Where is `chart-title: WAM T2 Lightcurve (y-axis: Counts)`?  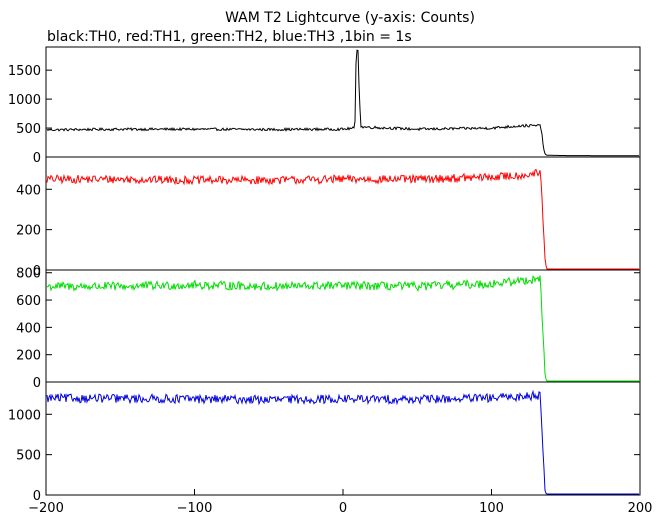 chart-title: WAM T2 Lightcurve (y-axis: Counts) is located at coordinates (350, 18).